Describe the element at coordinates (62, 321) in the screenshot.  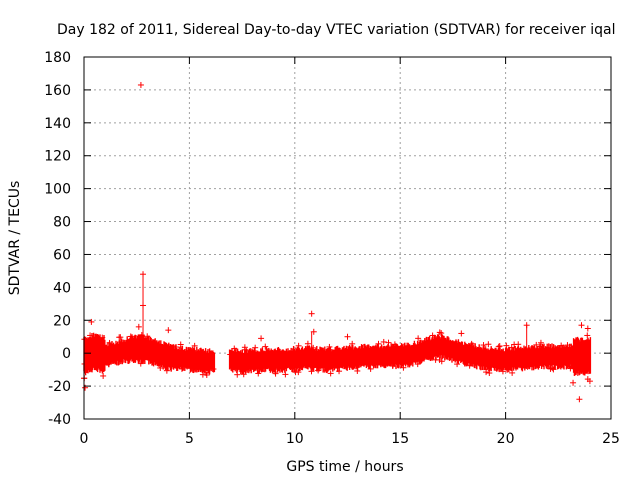
I see `y-tick-label: 20` at that location.